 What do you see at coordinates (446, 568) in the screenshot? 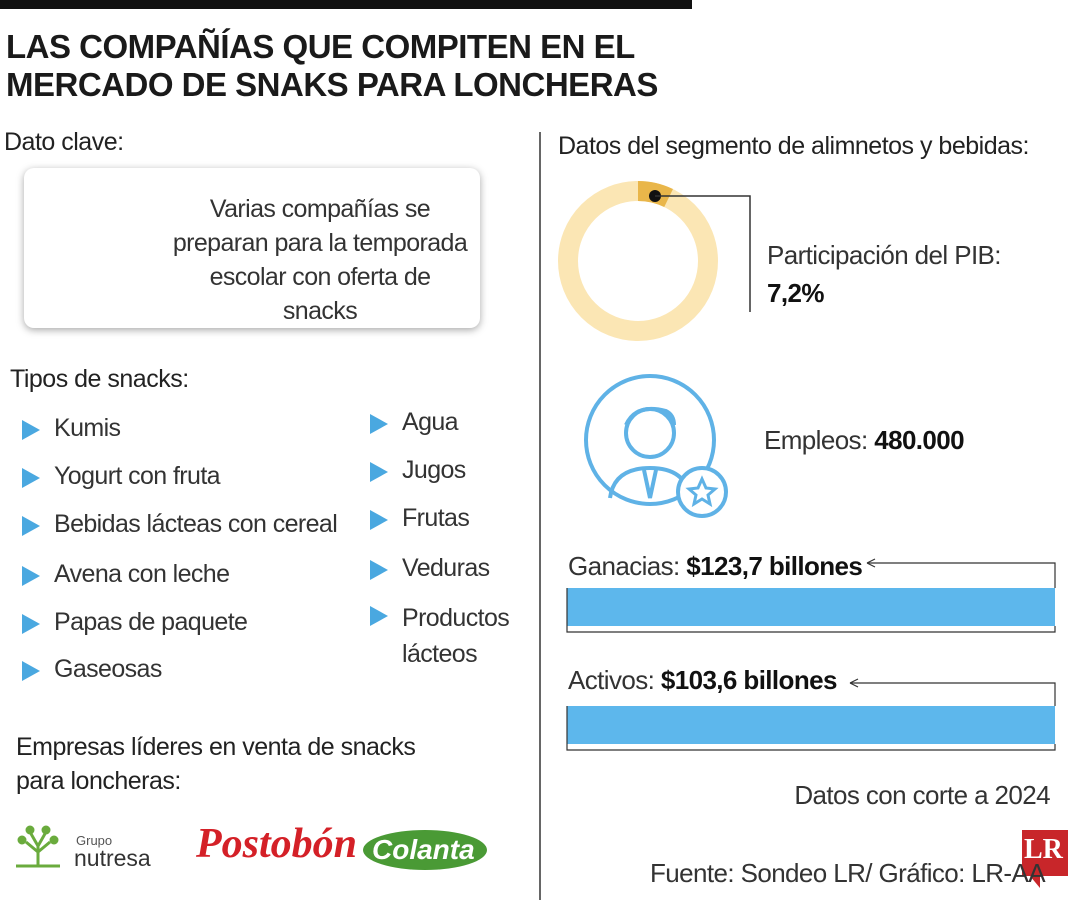
I see `snack-item: Veduras` at bounding box center [446, 568].